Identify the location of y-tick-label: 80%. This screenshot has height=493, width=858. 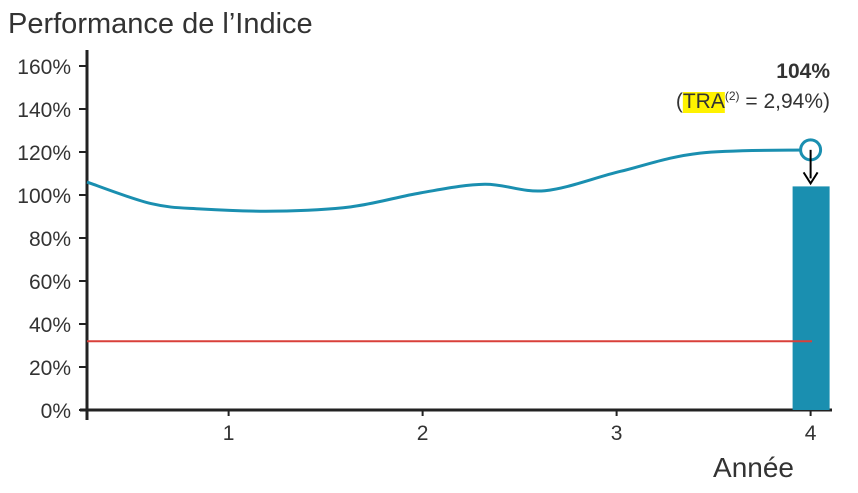
(50, 239).